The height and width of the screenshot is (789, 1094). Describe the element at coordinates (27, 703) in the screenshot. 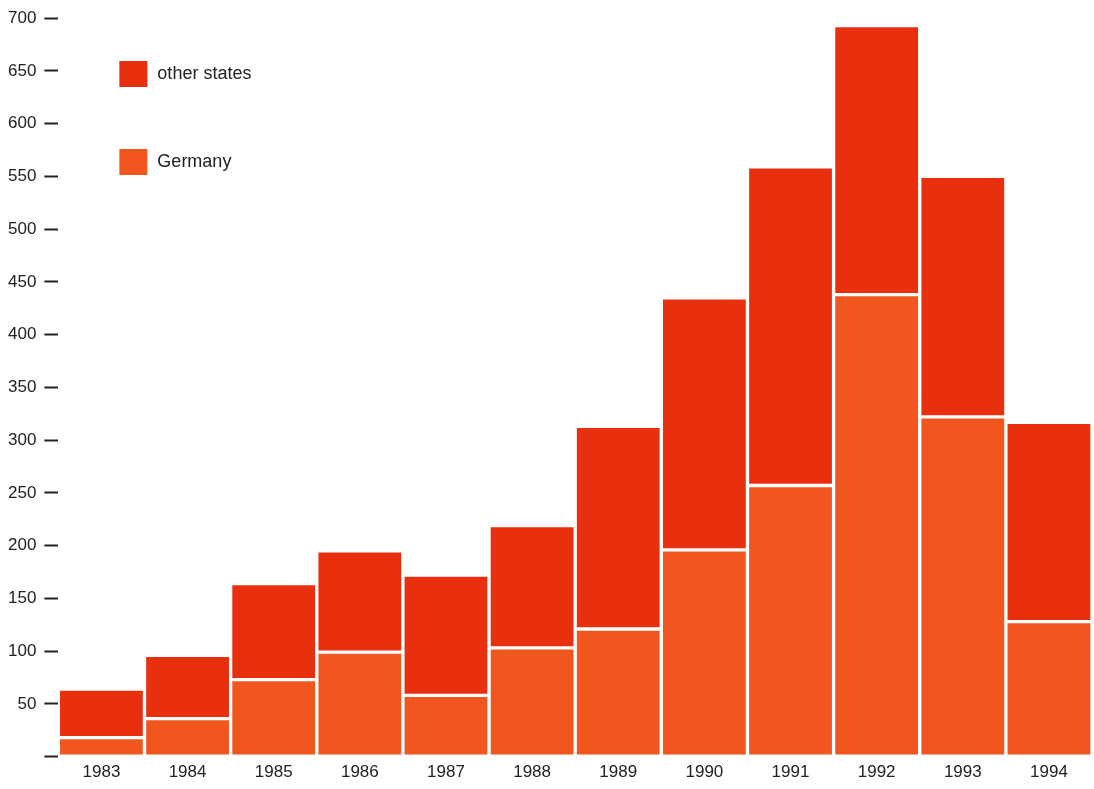

I see `y-tick-label: 50` at that location.